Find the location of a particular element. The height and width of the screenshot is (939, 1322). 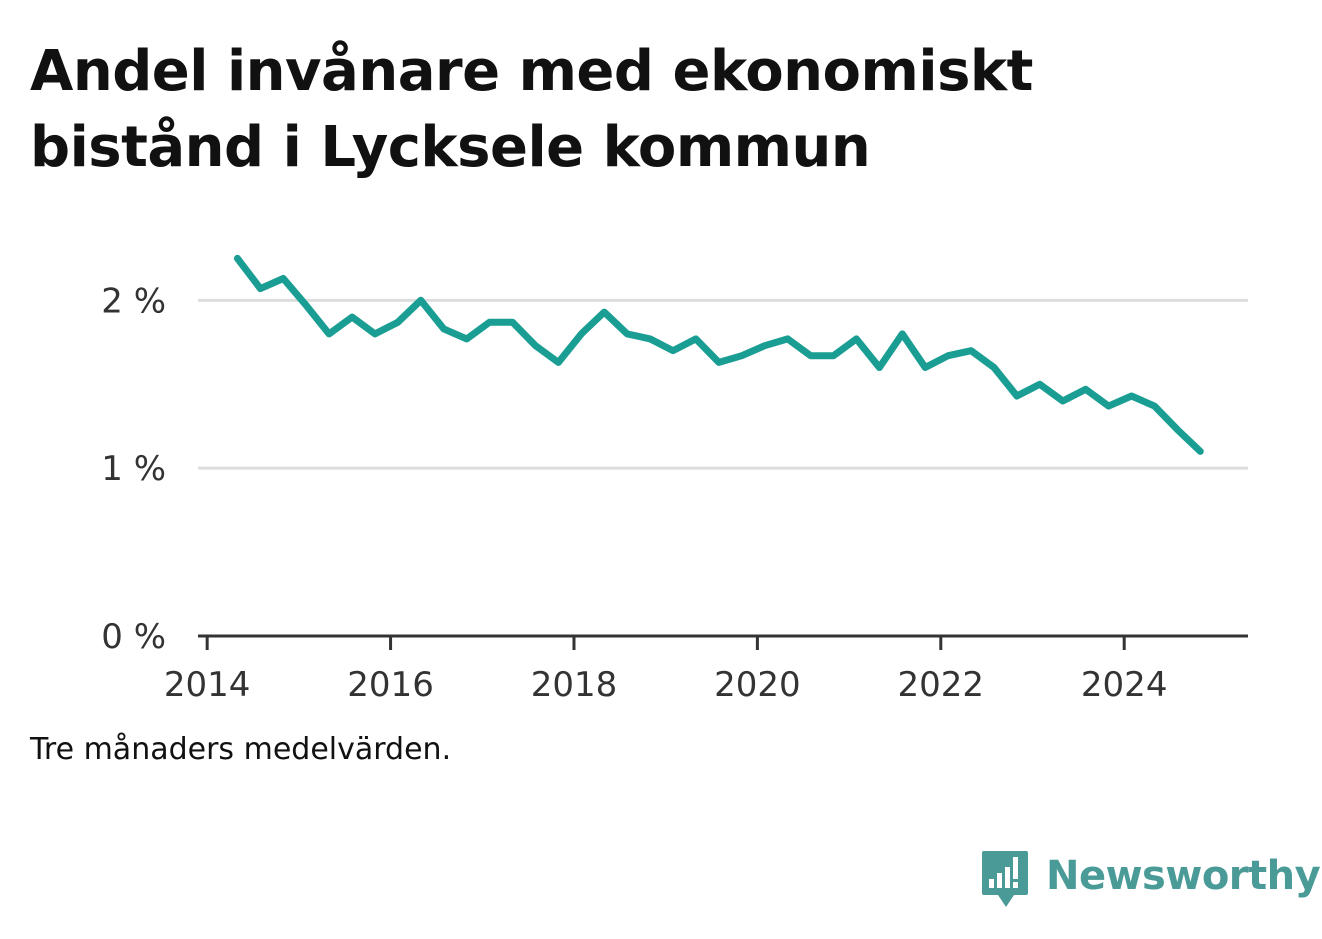

x-tick-label: 2014 is located at coordinates (207, 685).